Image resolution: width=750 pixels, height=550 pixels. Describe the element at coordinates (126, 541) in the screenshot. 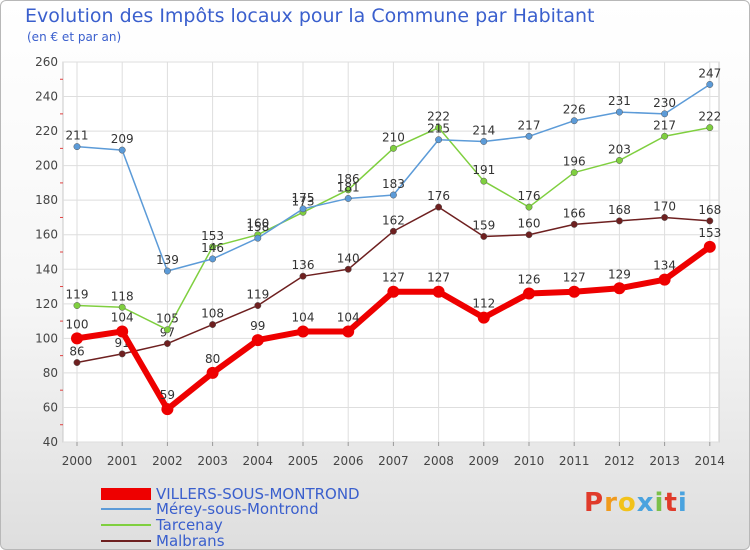

I see `legend-line-malbrans` at that location.